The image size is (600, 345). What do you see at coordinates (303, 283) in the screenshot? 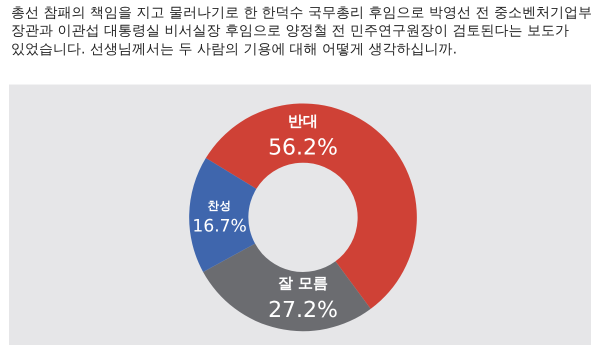
I see `slice-label: 잘 모름` at bounding box center [303, 283].